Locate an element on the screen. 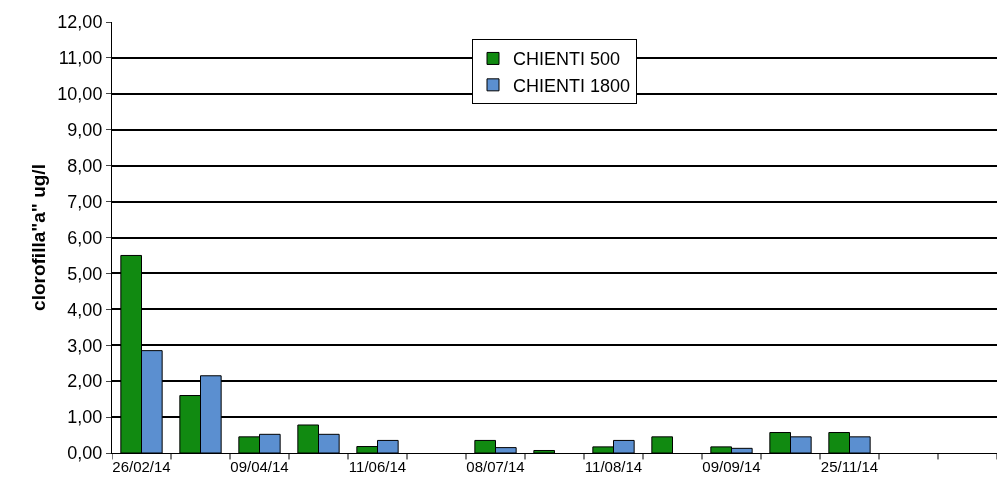 The height and width of the screenshot is (483, 1001). y-tick-label: 1,00 is located at coordinates (85, 417).